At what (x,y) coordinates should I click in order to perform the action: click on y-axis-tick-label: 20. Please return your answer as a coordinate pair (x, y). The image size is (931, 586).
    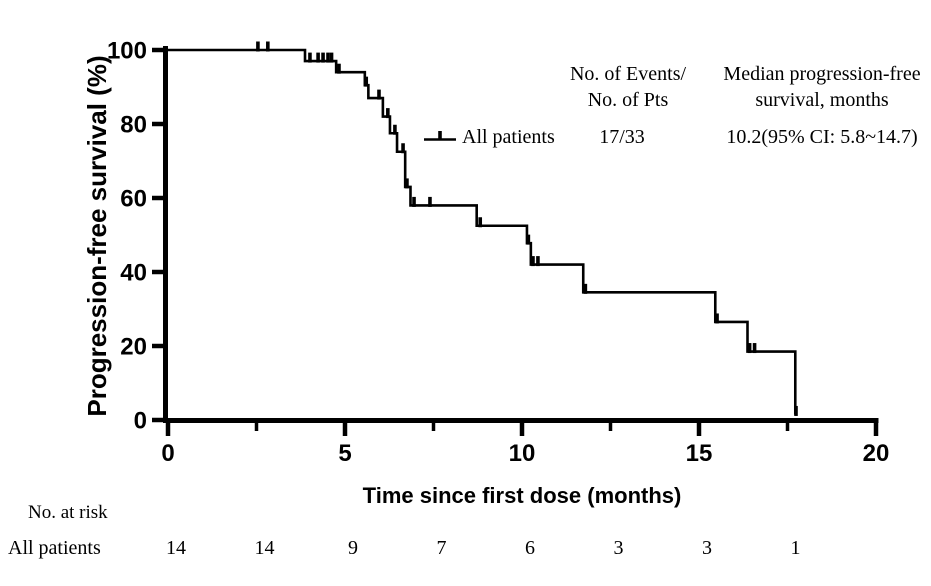
    Looking at the image, I should click on (133, 347).